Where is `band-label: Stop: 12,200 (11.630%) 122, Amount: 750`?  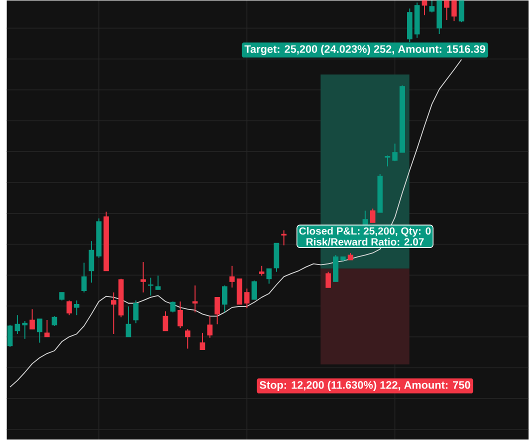 band-label: Stop: 12,200 (11.630%) 122, Amount: 750 is located at coordinates (365, 385).